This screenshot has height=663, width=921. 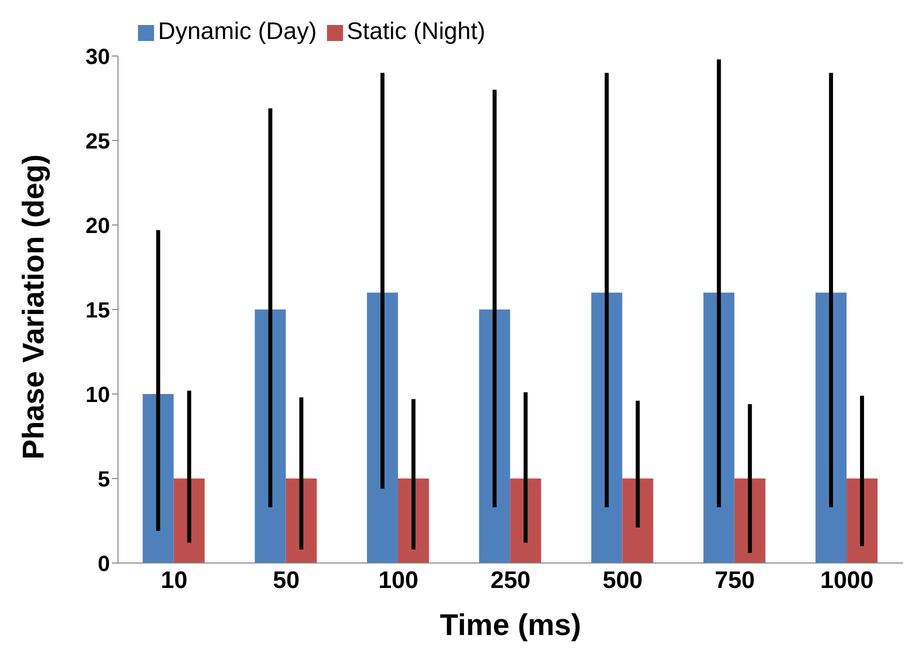 What do you see at coordinates (734, 580) in the screenshot?
I see `x-tick-label: 750` at bounding box center [734, 580].